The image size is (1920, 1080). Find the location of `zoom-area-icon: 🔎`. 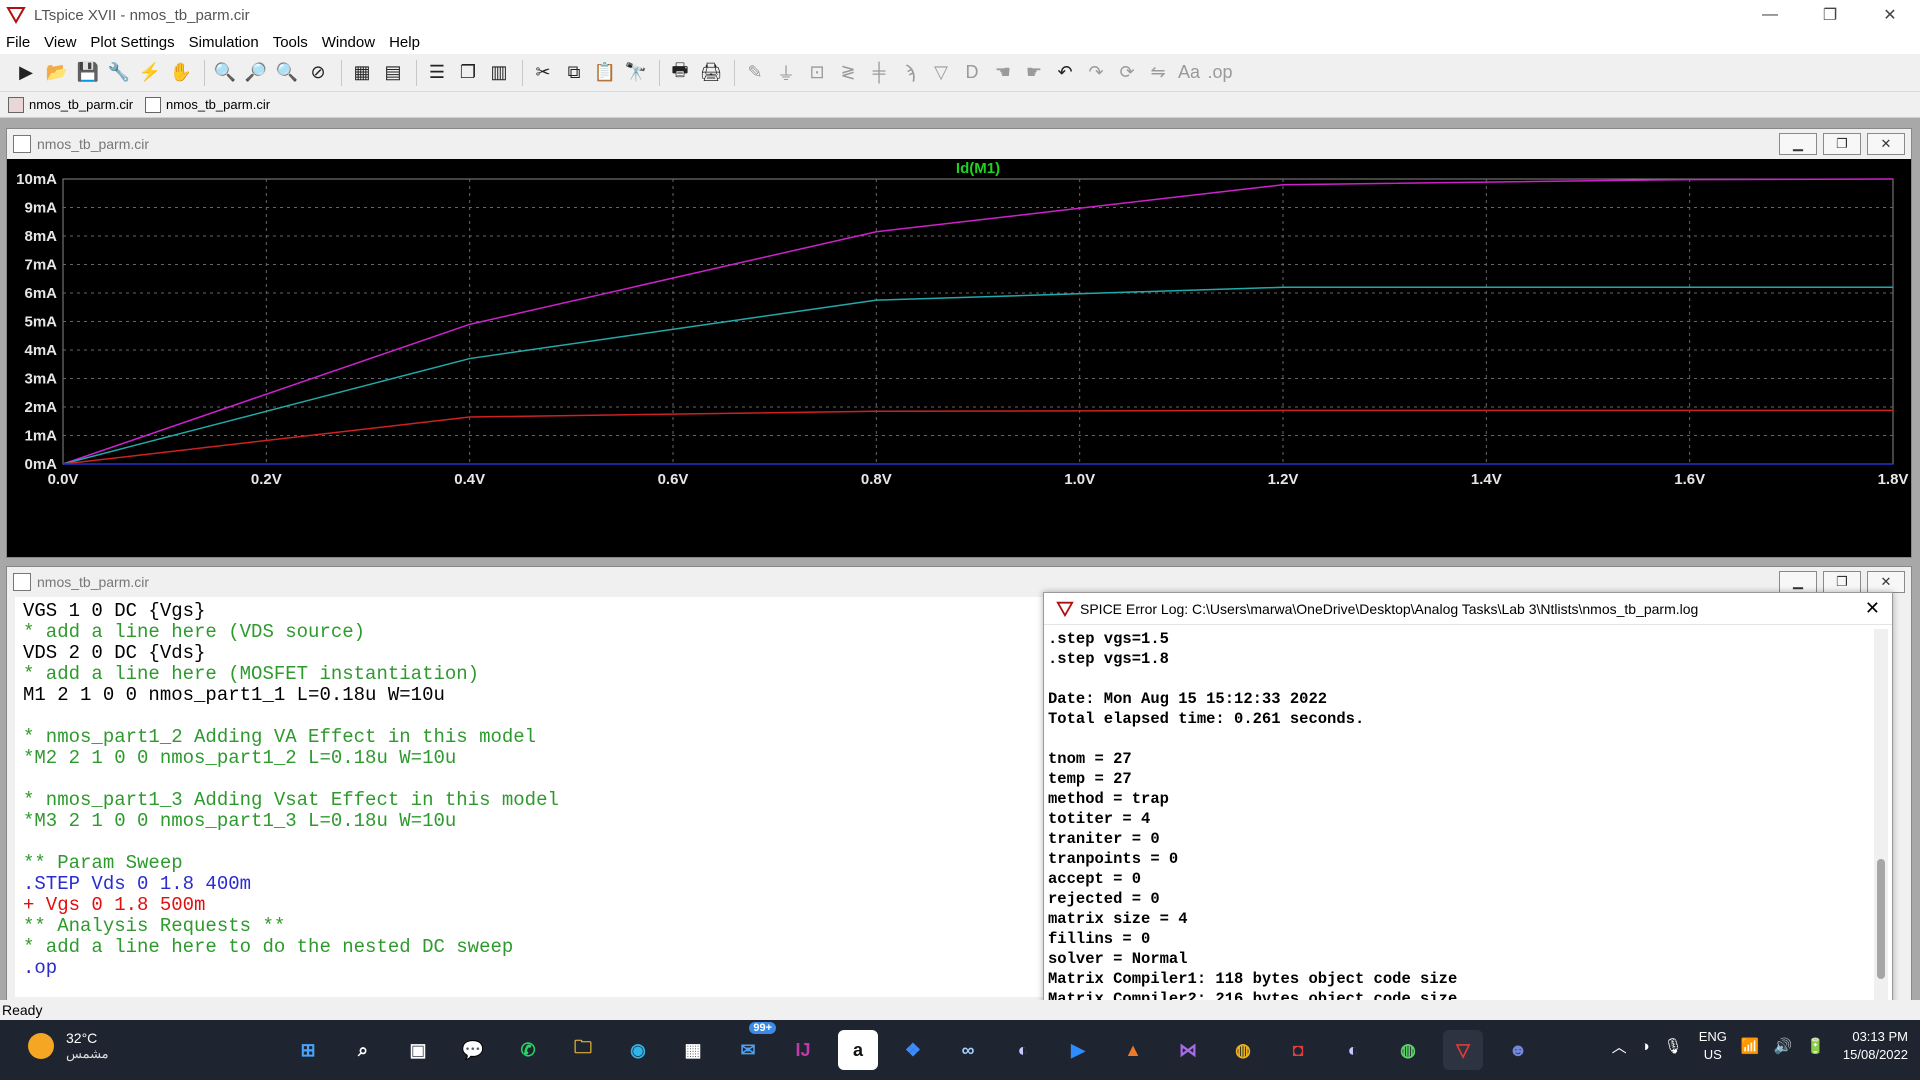

zoom-area-icon: 🔎 is located at coordinates (256, 72).